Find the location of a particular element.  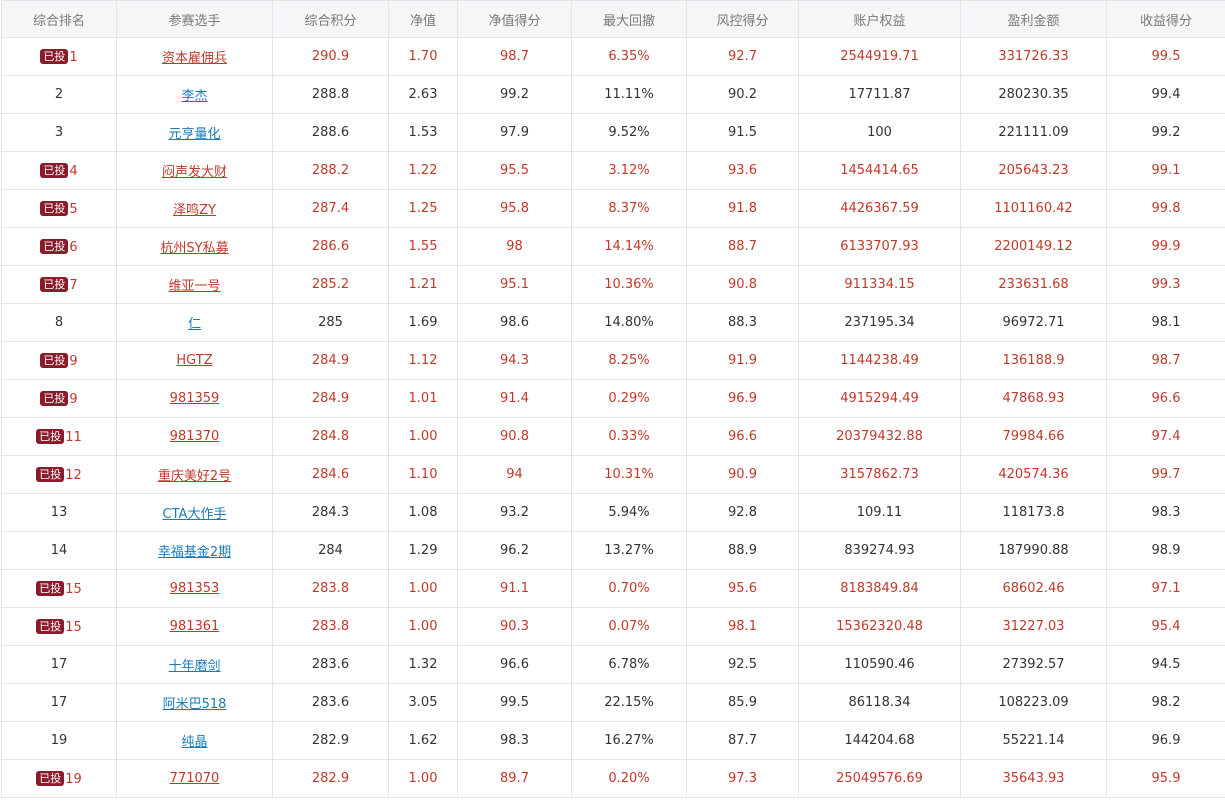

nav-score-cell: 95.1 is located at coordinates (514, 284).